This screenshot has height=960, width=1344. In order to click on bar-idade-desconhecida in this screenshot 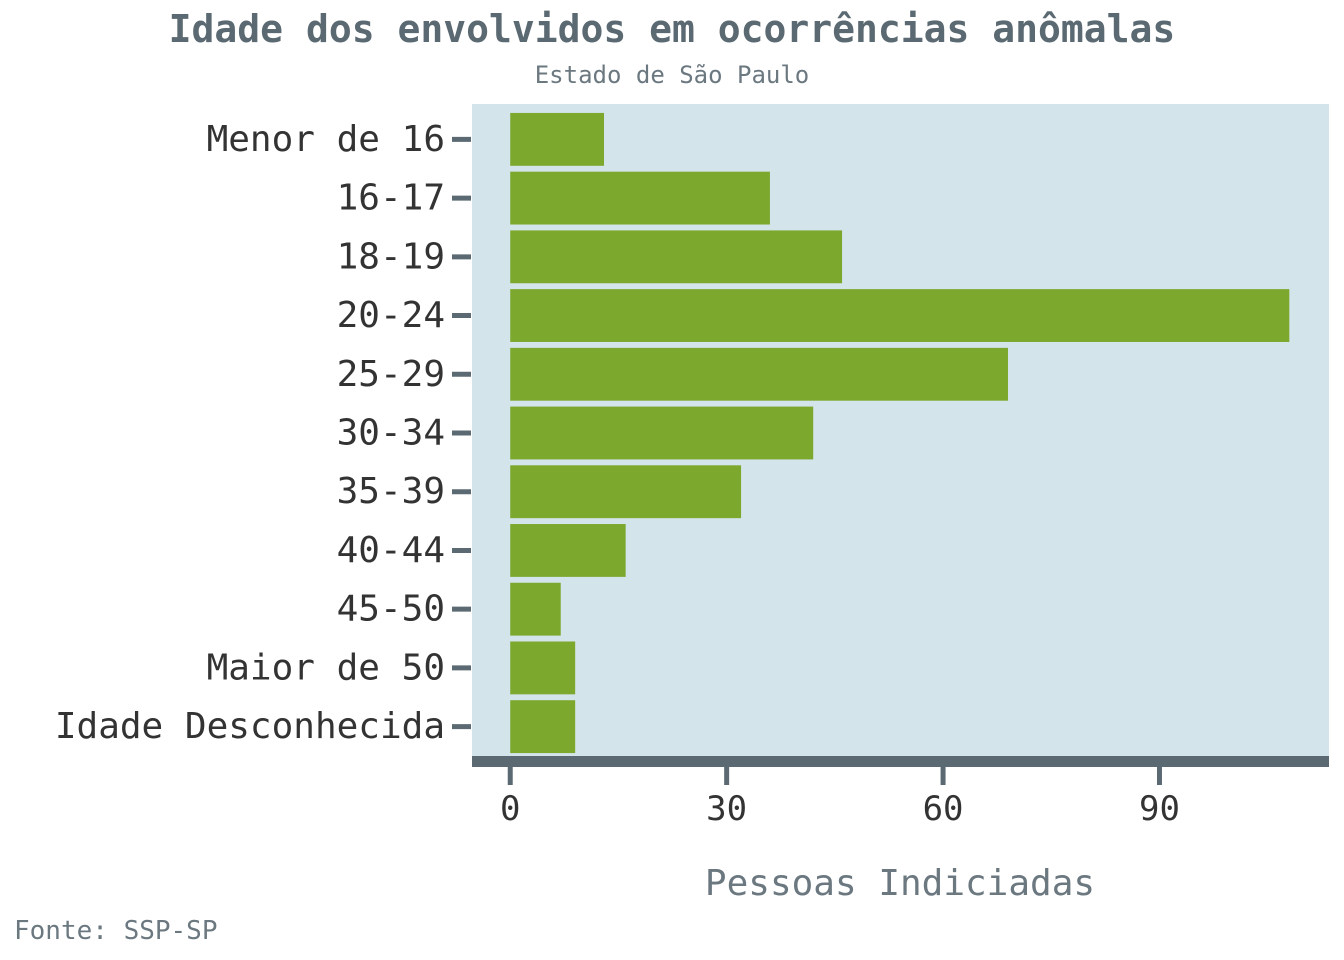, I will do `click(543, 727)`.